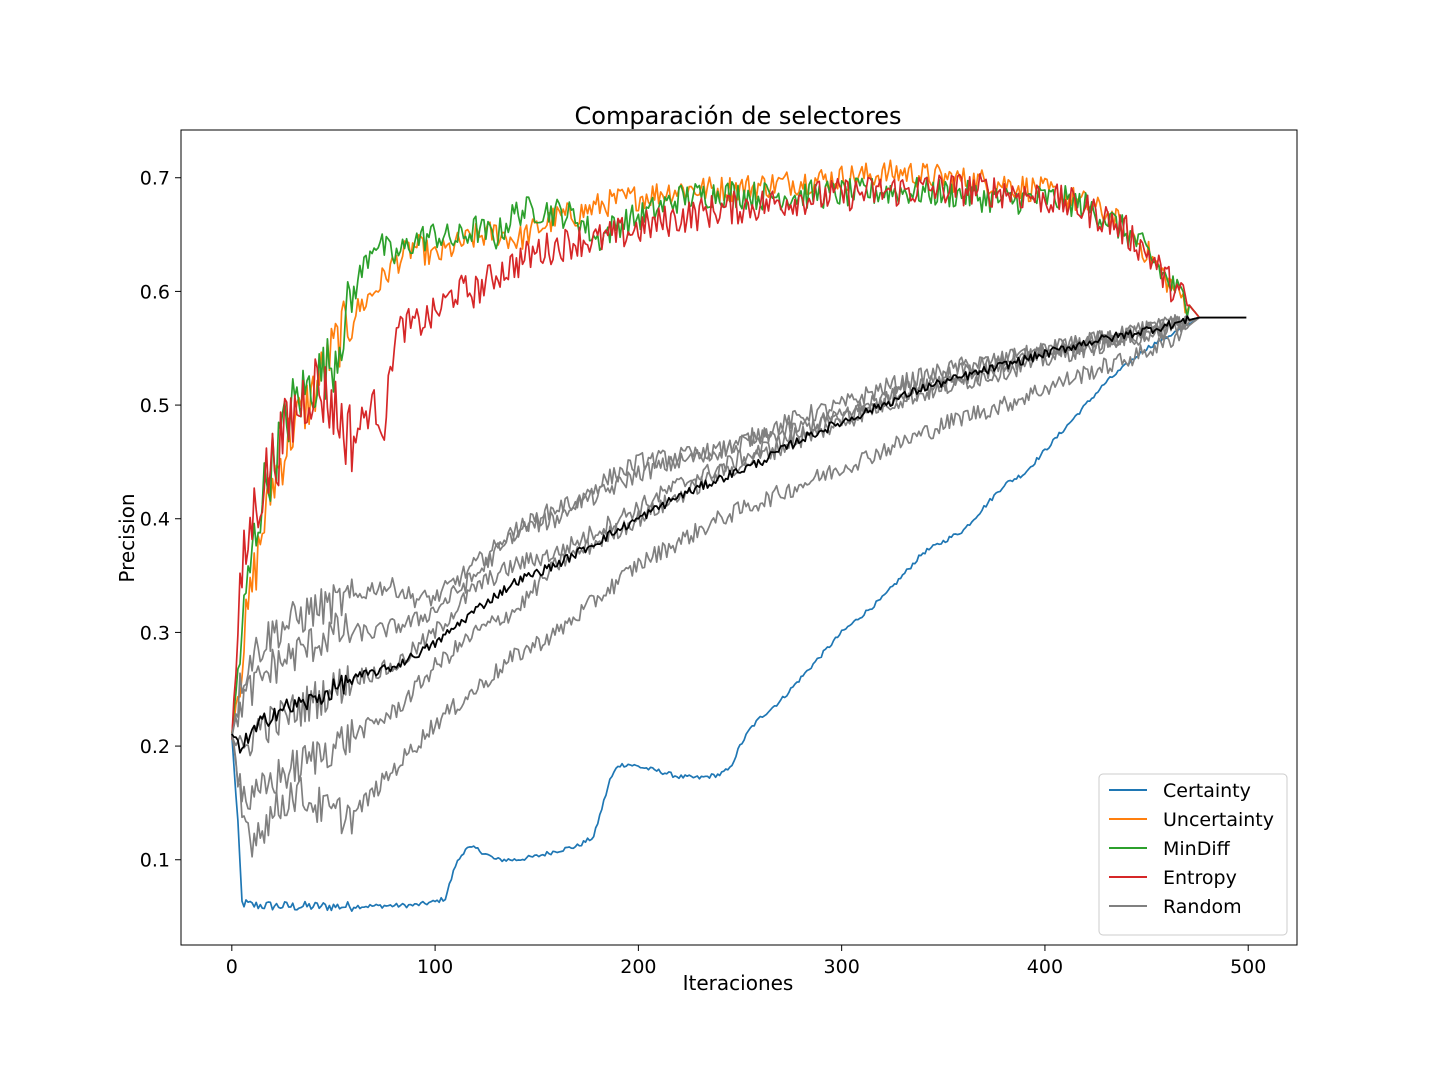  Describe the element at coordinates (1197, 849) in the screenshot. I see `legend-label: MinDiff` at that location.